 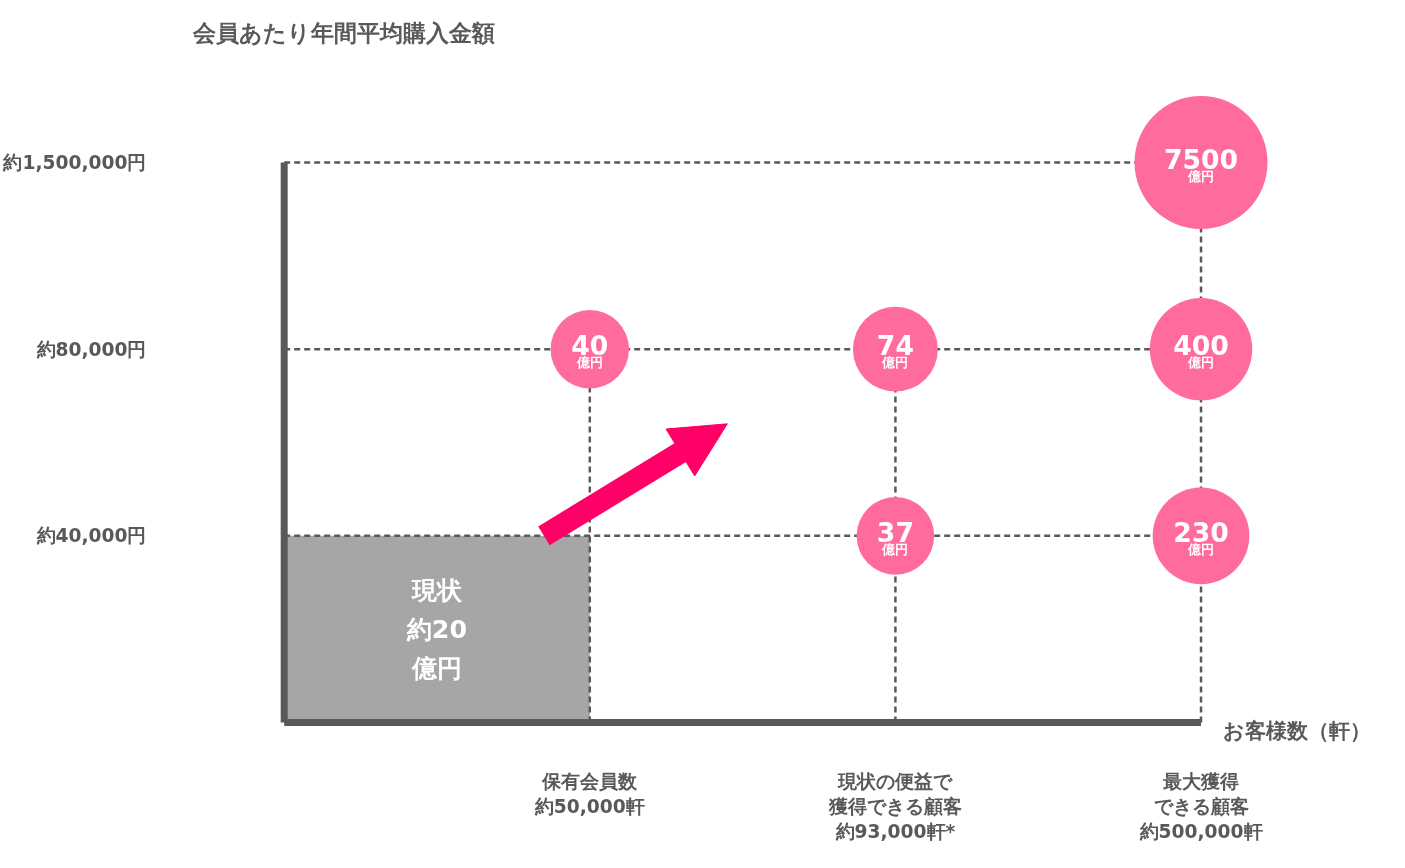 I want to click on text: 現状約20億円, so click(x=436, y=629).